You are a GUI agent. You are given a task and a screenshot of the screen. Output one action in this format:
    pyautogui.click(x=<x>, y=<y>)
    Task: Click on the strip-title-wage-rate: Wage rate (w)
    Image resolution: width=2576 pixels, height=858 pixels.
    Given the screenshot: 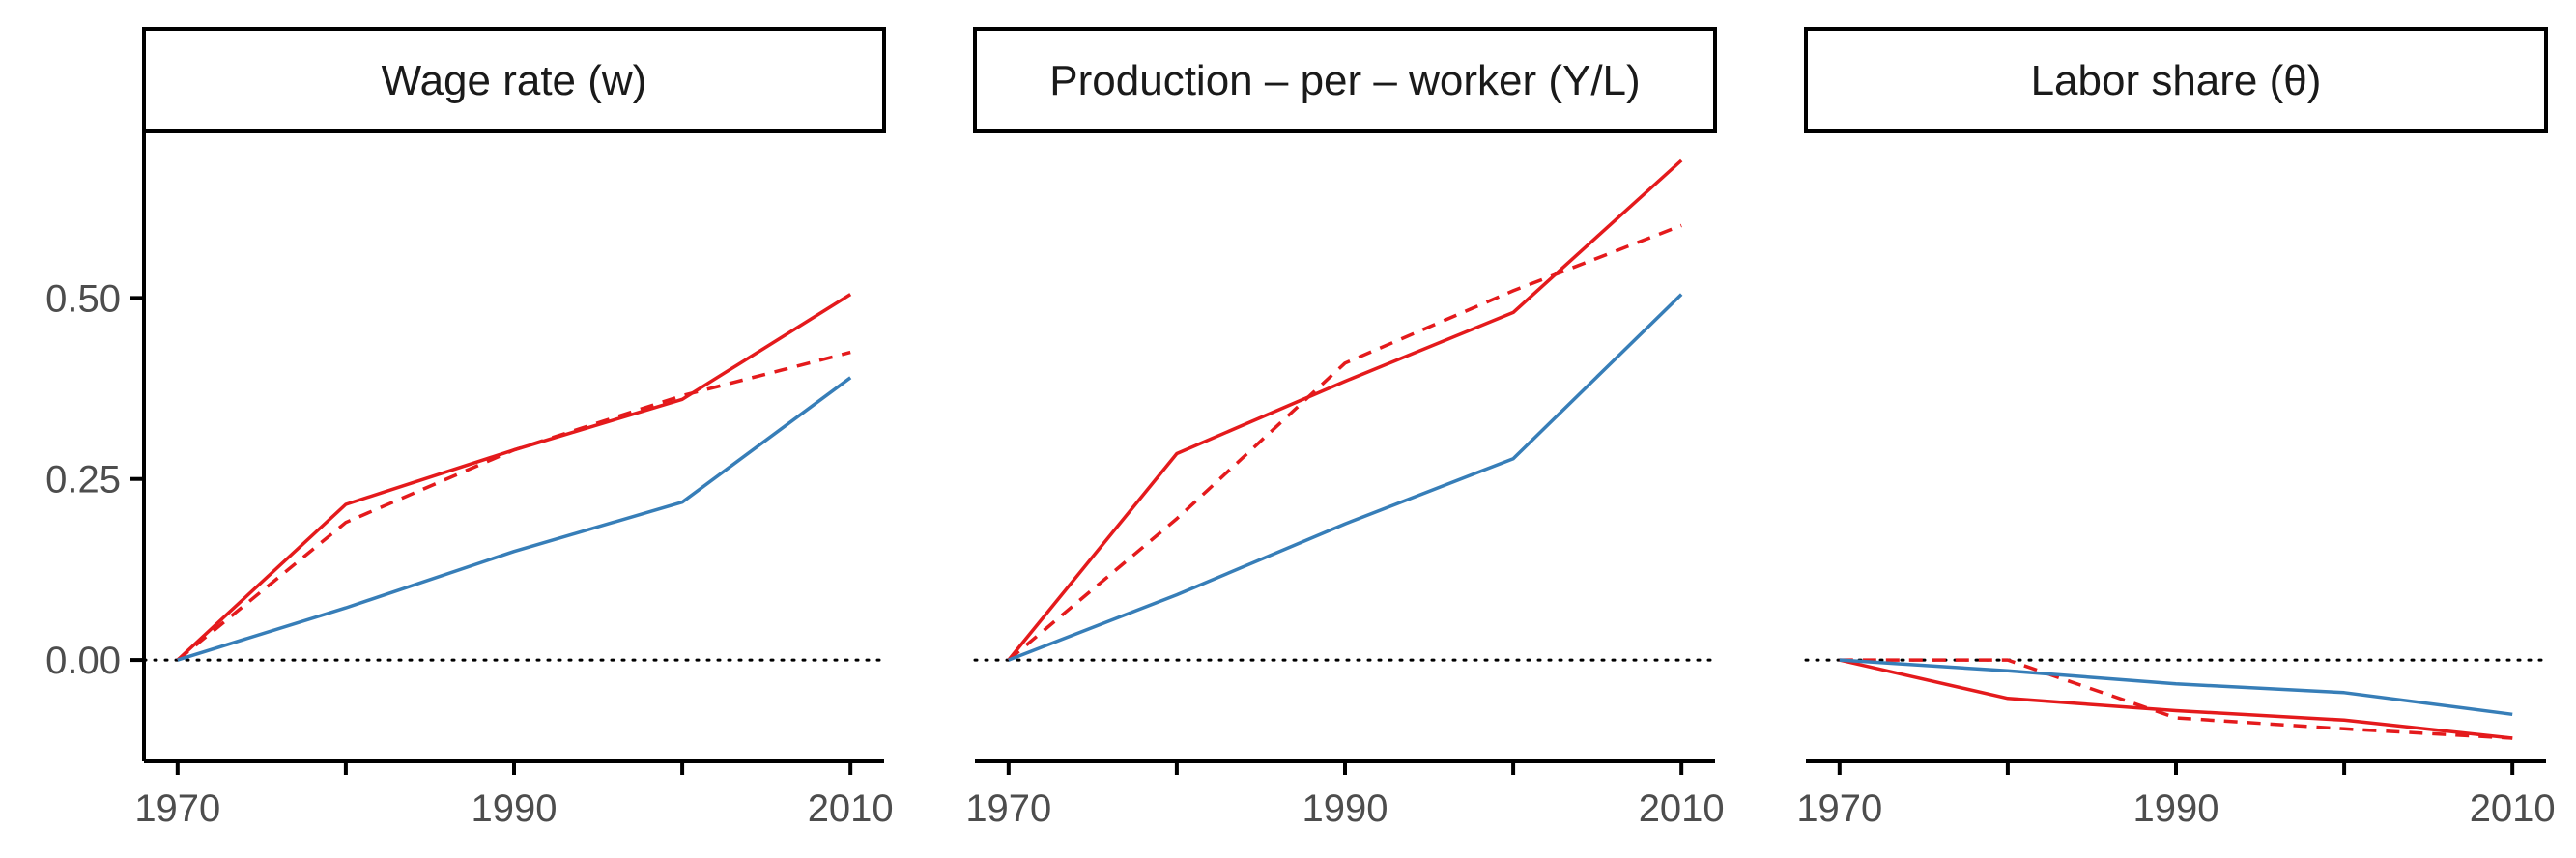 What is the action you would take?
    pyautogui.click(x=514, y=80)
    